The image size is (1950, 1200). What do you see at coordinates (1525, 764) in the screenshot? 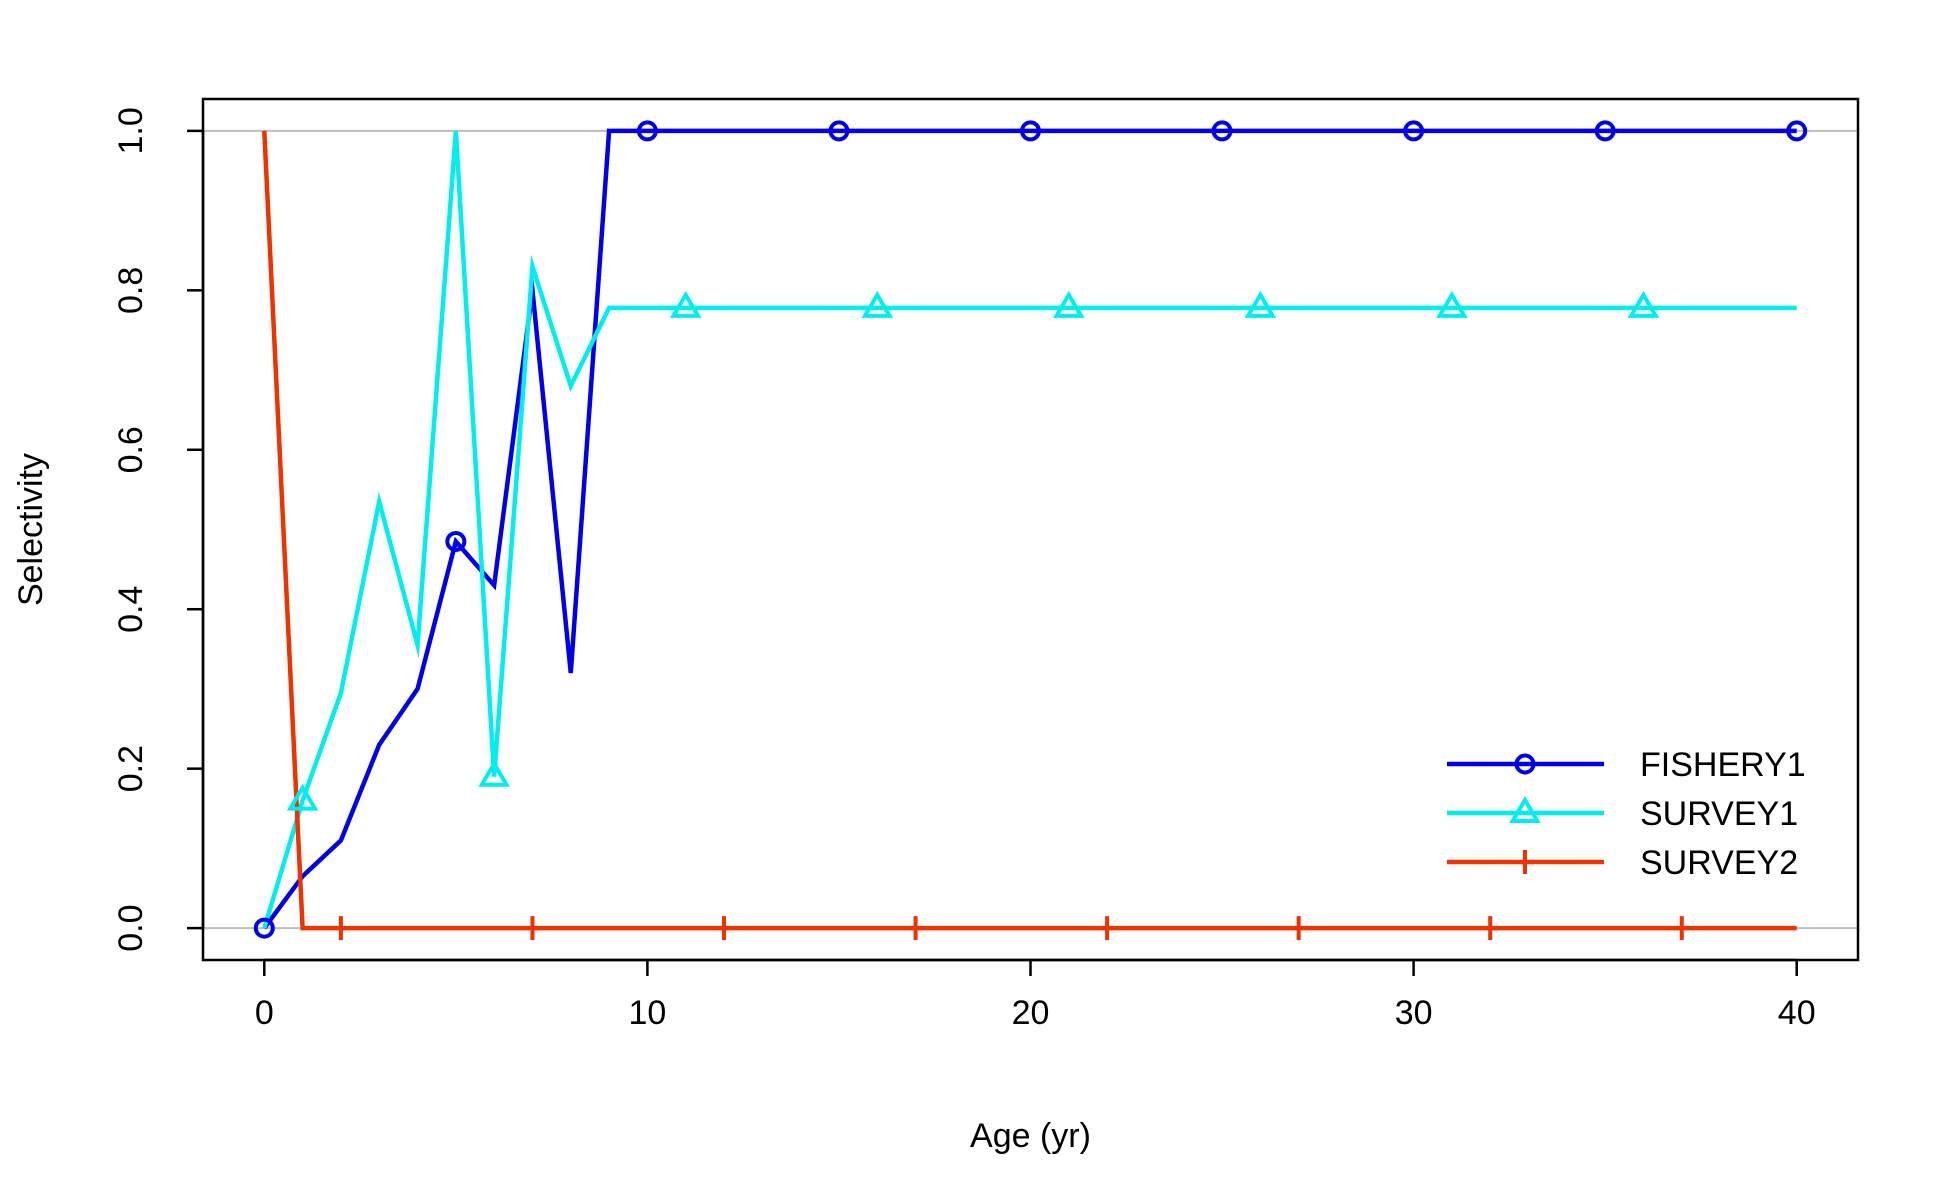
I see `legend-marker-fishery1` at bounding box center [1525, 764].